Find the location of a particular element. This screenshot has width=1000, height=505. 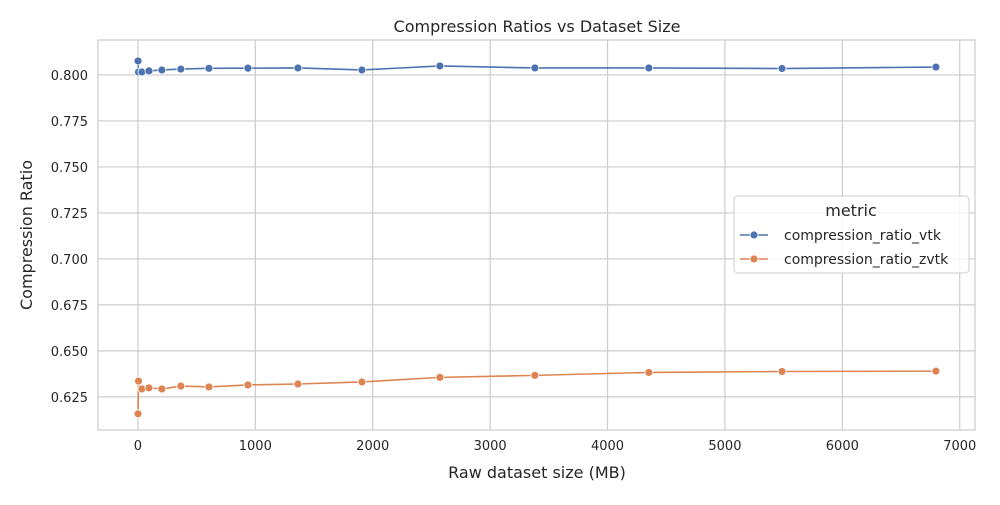

legend-label: compression_ratio_zvtk is located at coordinates (866, 260).